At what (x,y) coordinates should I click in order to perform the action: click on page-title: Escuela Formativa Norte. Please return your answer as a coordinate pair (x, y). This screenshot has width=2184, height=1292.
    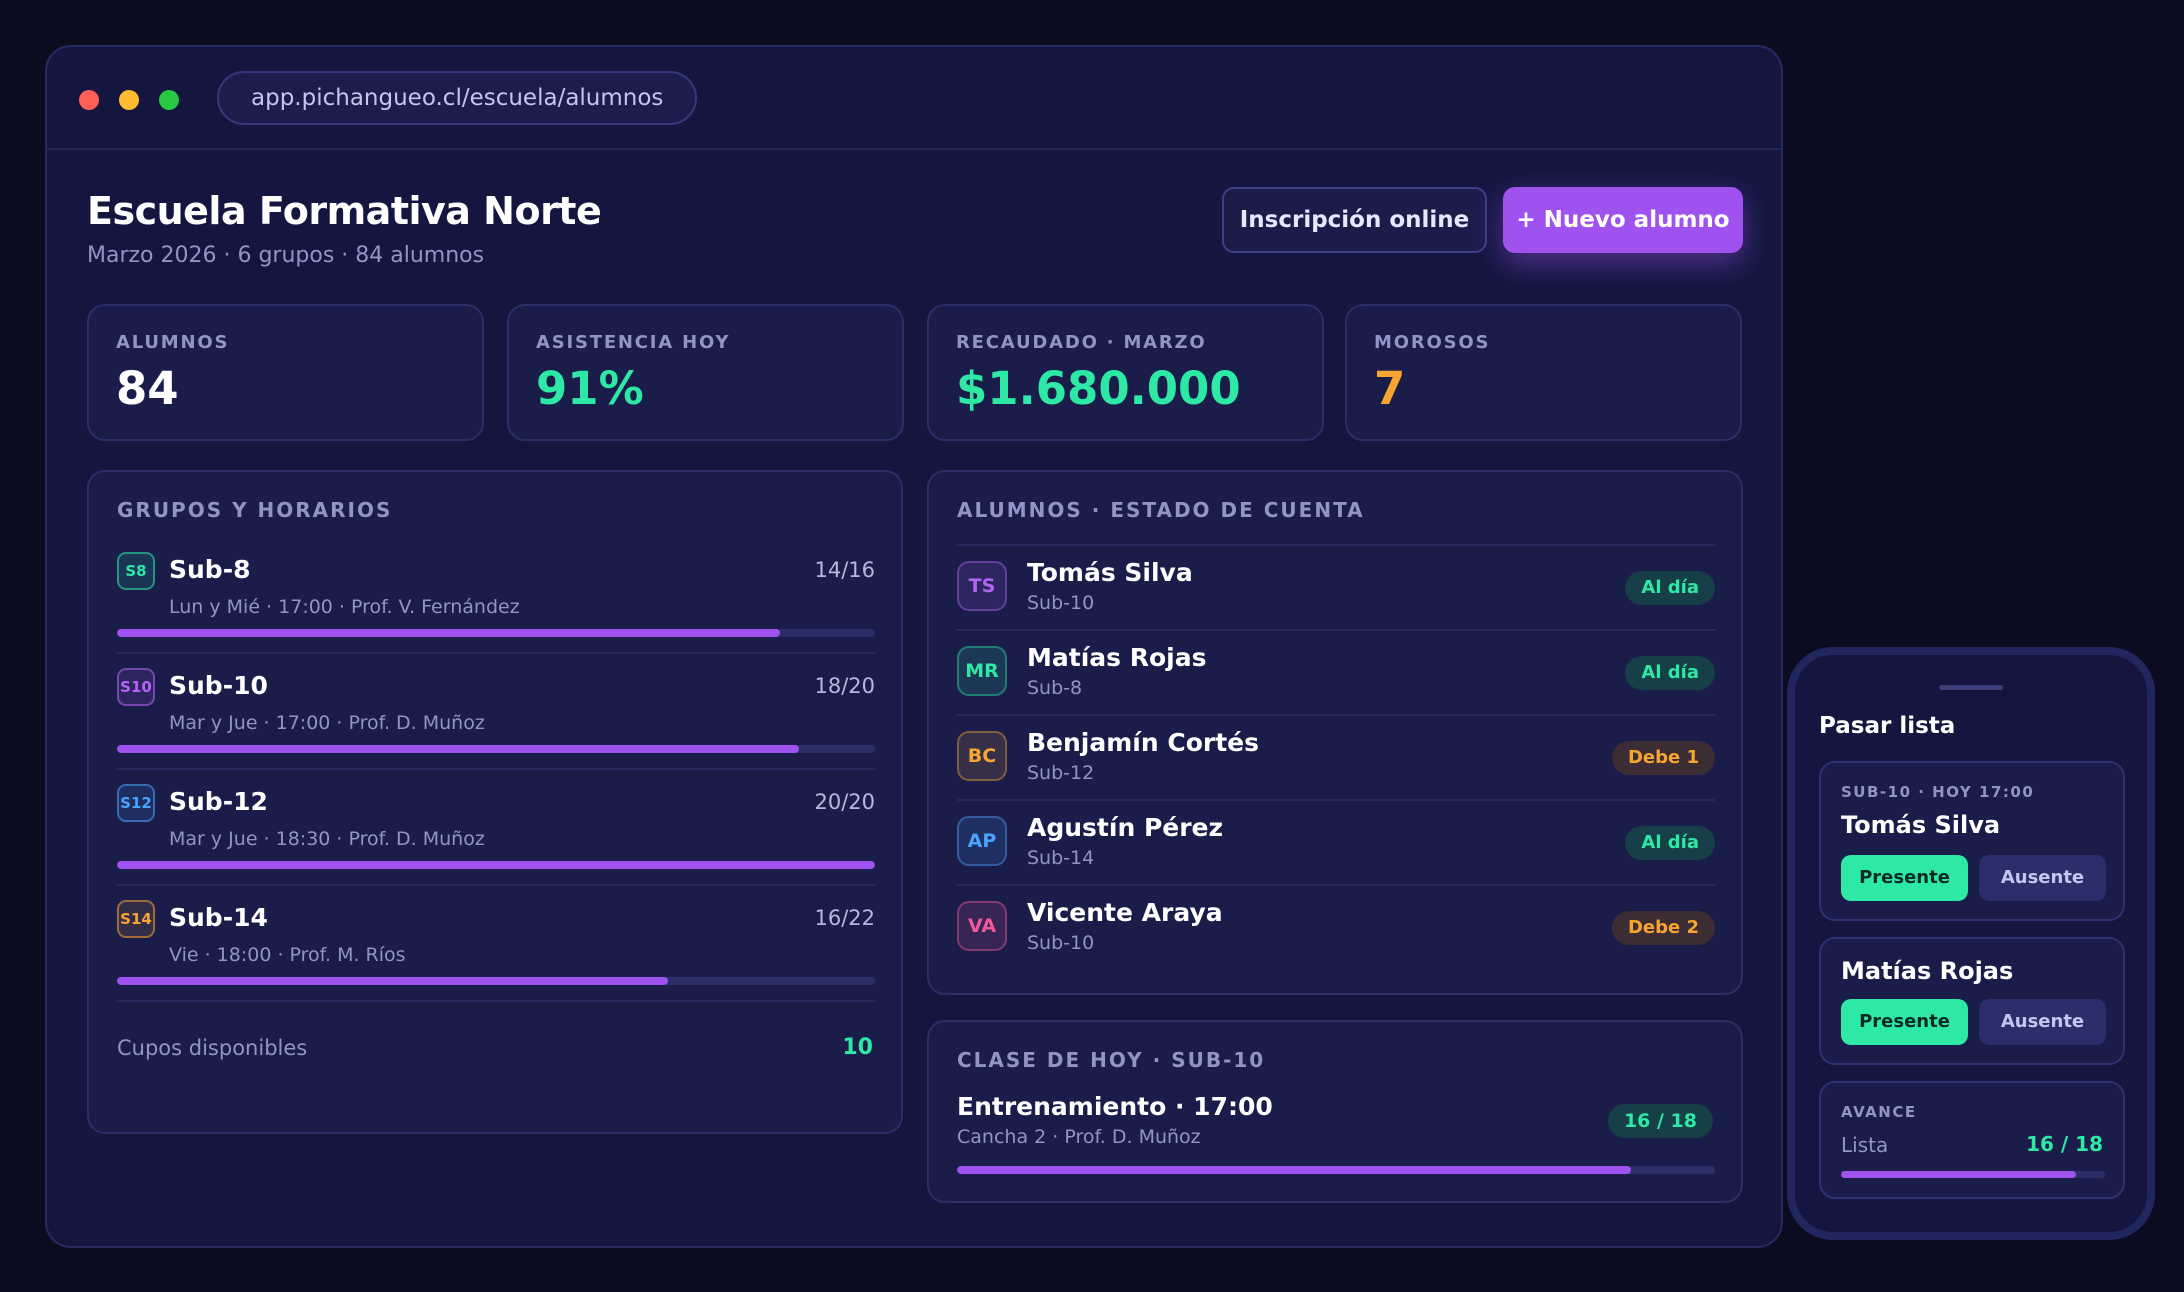
    Looking at the image, I should click on (344, 211).